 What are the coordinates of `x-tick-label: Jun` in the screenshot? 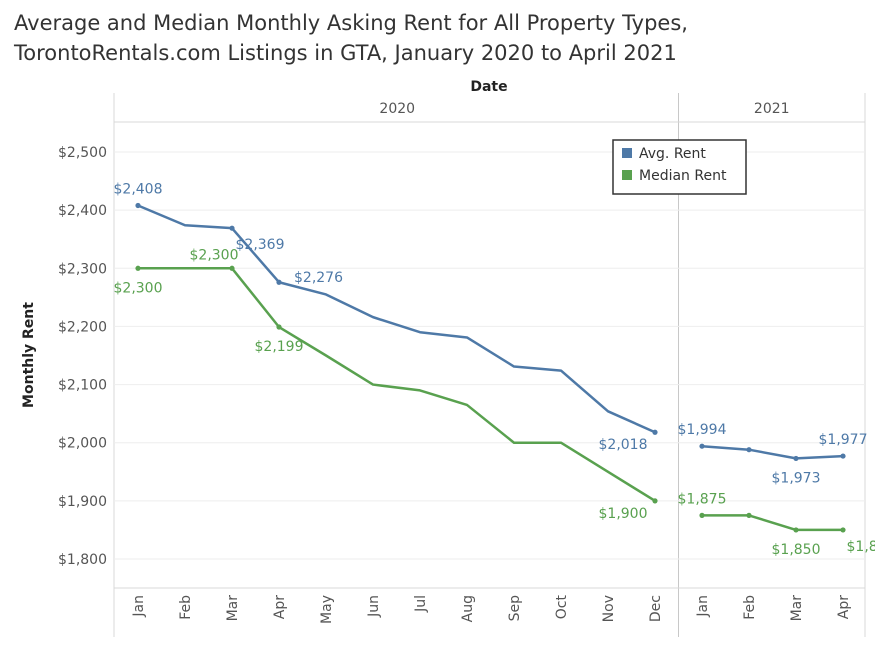 It's located at (374, 606).